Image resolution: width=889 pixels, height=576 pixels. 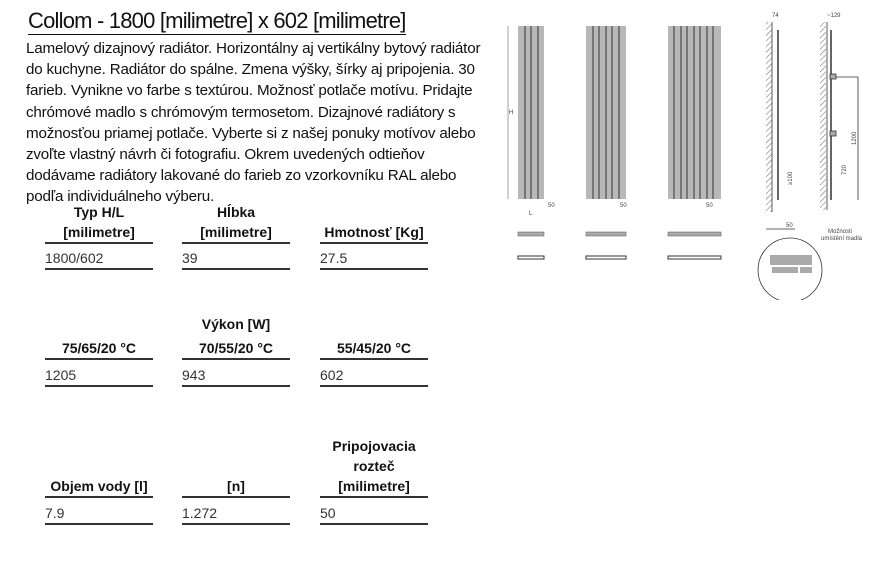 I want to click on label-height: H, so click(x=511, y=113).